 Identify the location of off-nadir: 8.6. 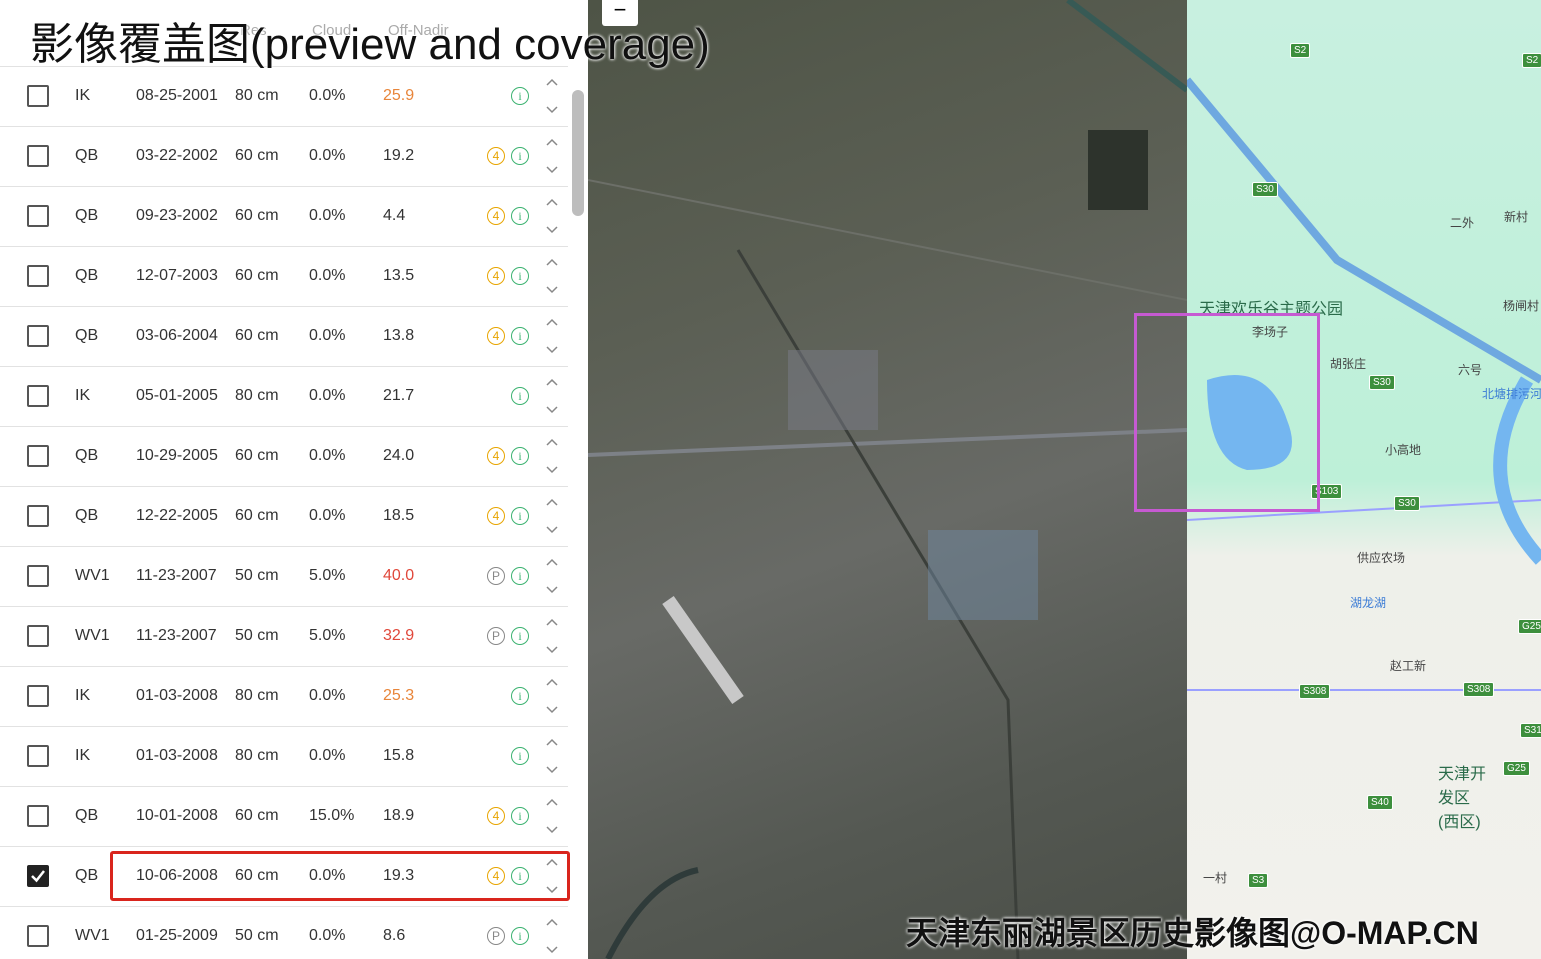
(394, 935).